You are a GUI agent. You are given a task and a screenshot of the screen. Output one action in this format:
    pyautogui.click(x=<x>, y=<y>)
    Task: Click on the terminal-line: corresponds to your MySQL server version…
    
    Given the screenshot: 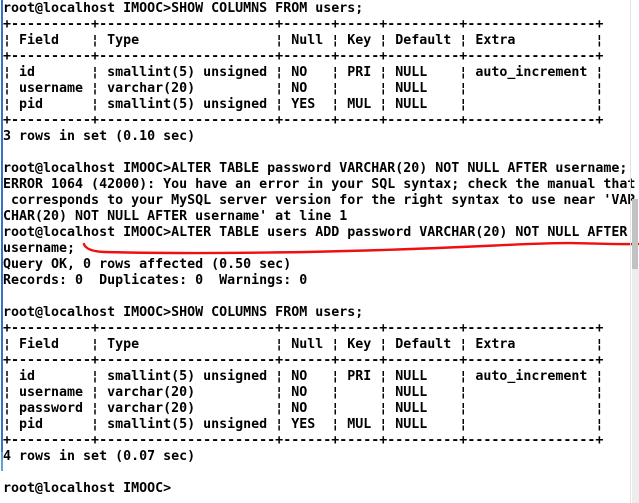 What is the action you would take?
    pyautogui.click(x=319, y=200)
    